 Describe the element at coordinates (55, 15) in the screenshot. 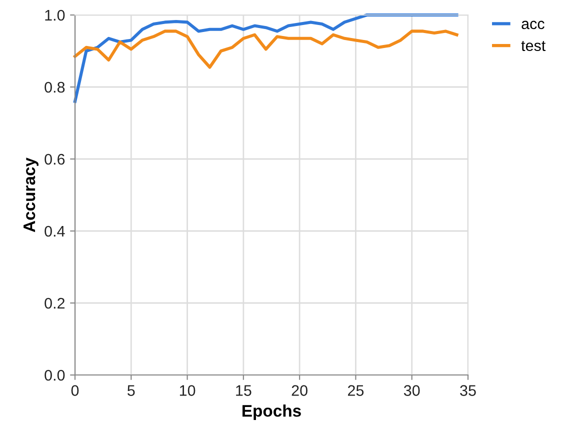

I see `y-tick-label: 1.0` at that location.